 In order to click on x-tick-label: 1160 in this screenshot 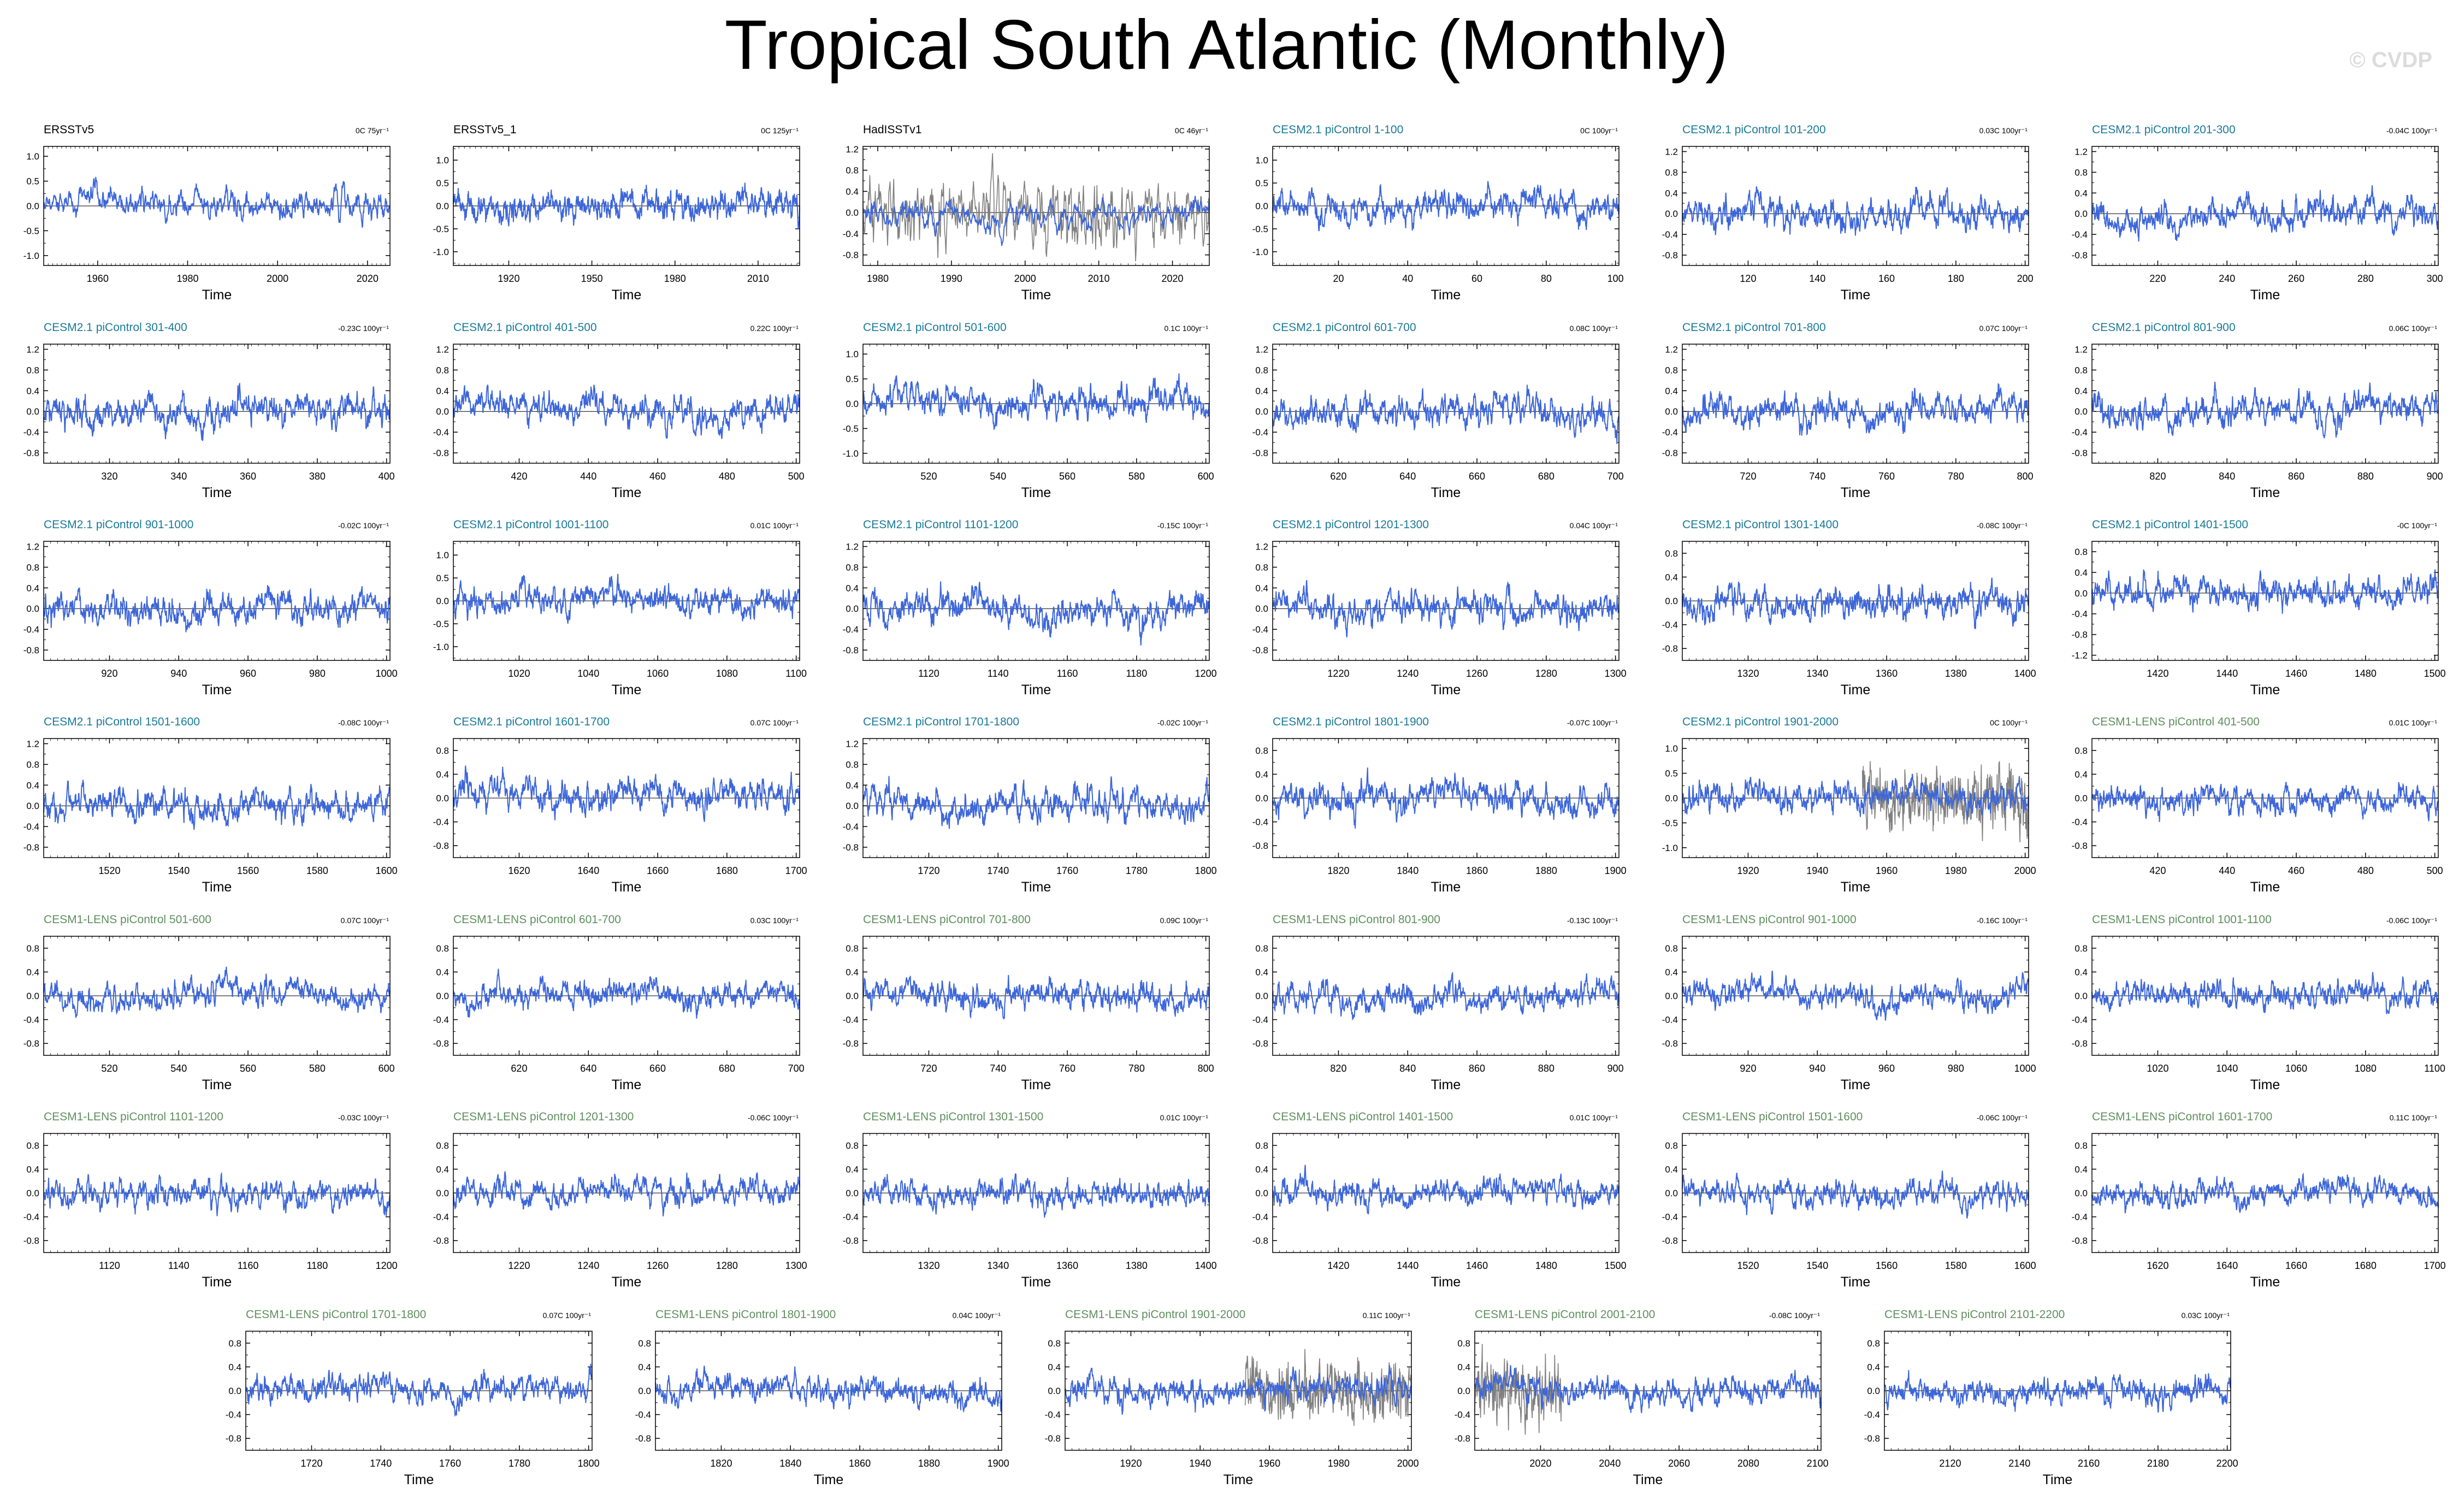, I will do `click(1068, 673)`.